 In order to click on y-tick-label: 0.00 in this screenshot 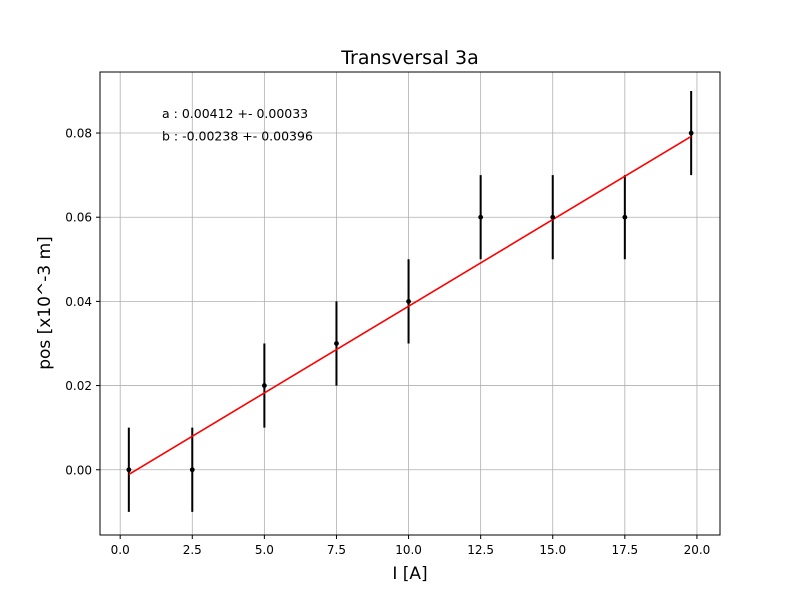, I will do `click(78, 470)`.